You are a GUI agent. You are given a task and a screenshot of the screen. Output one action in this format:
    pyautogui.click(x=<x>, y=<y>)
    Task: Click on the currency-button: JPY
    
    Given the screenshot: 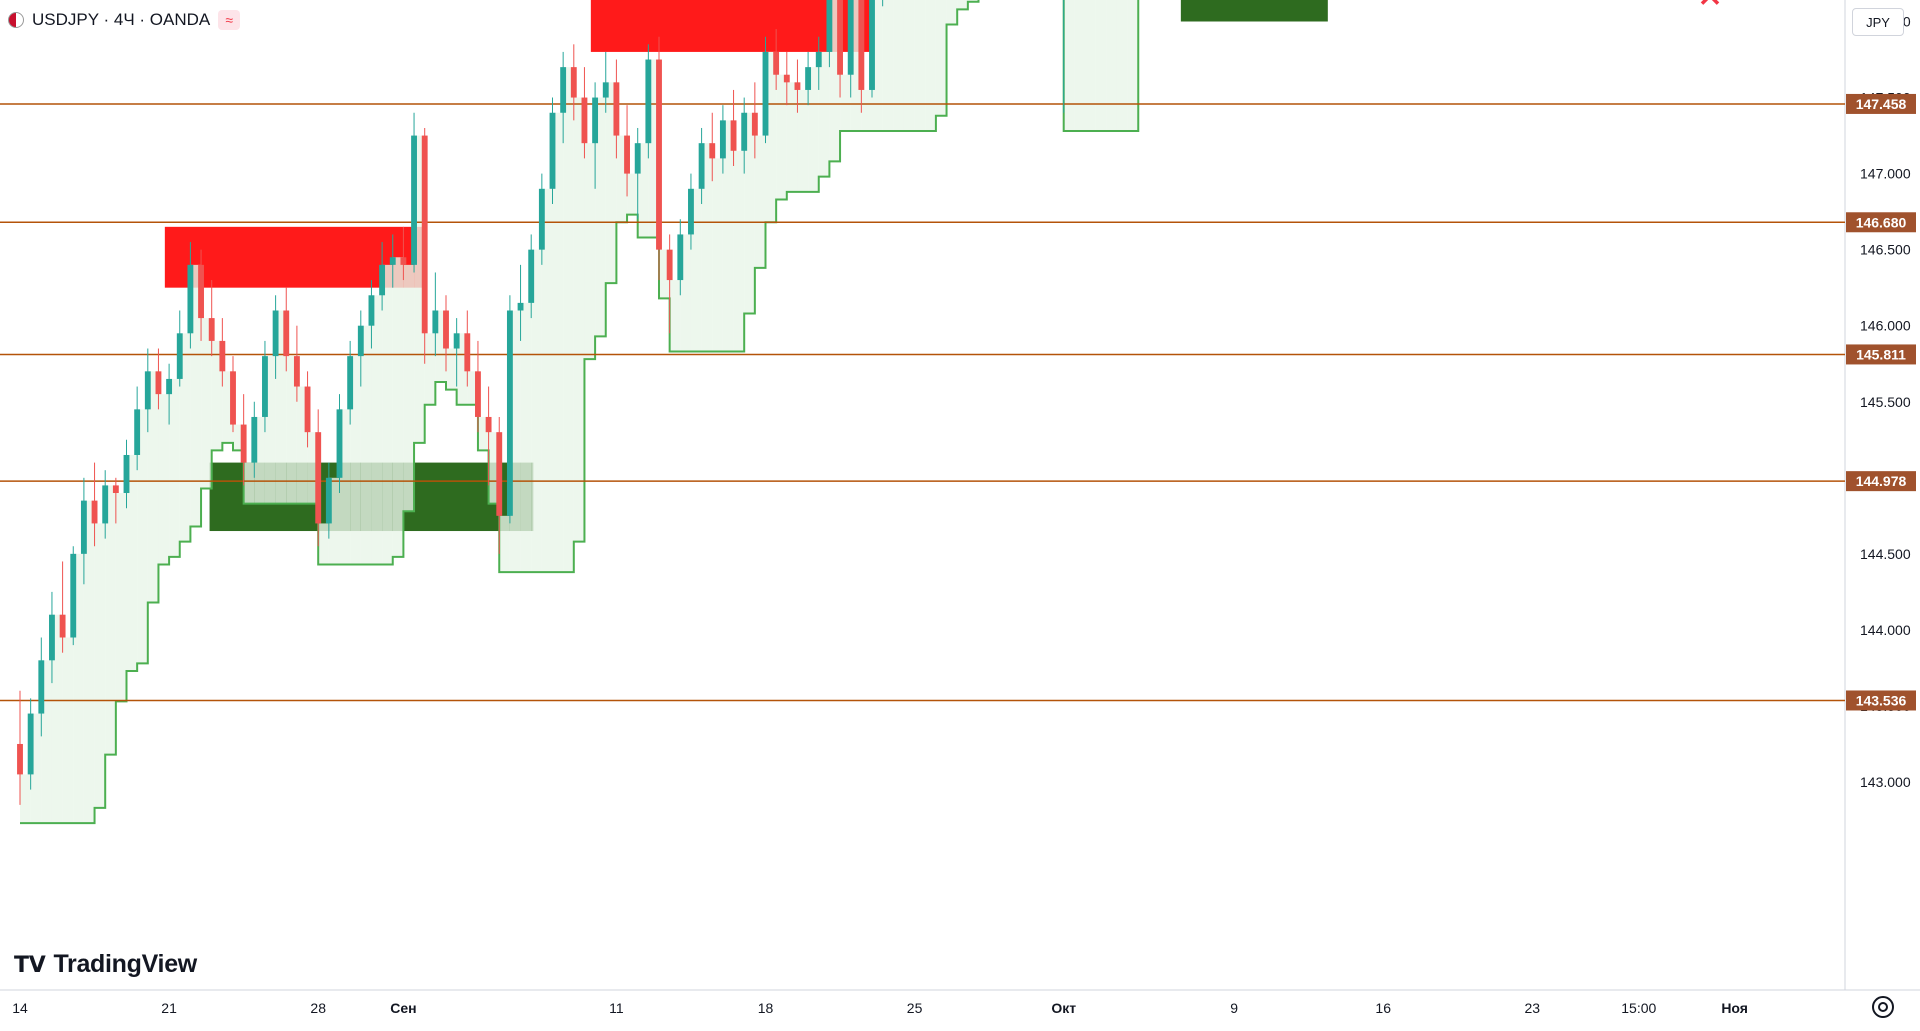 What is the action you would take?
    pyautogui.click(x=1878, y=22)
    